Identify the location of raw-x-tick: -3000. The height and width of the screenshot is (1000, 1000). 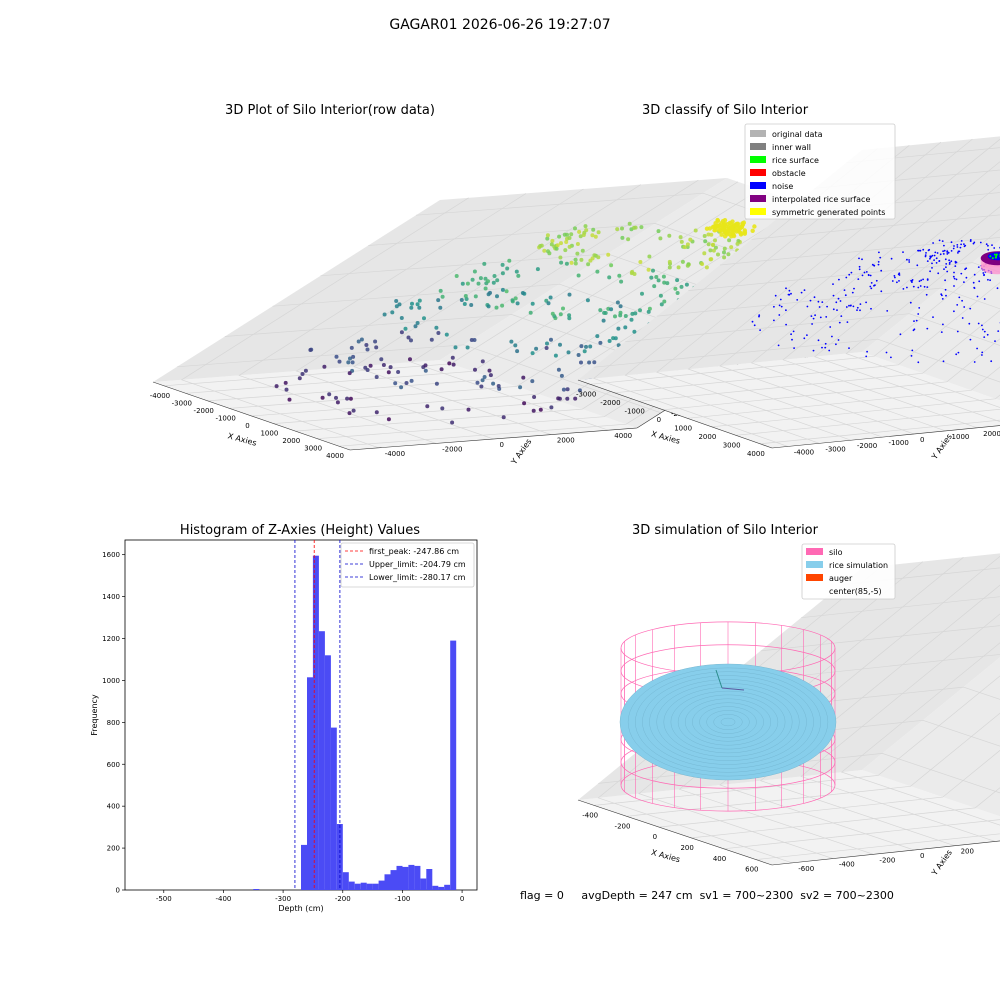
(182, 403).